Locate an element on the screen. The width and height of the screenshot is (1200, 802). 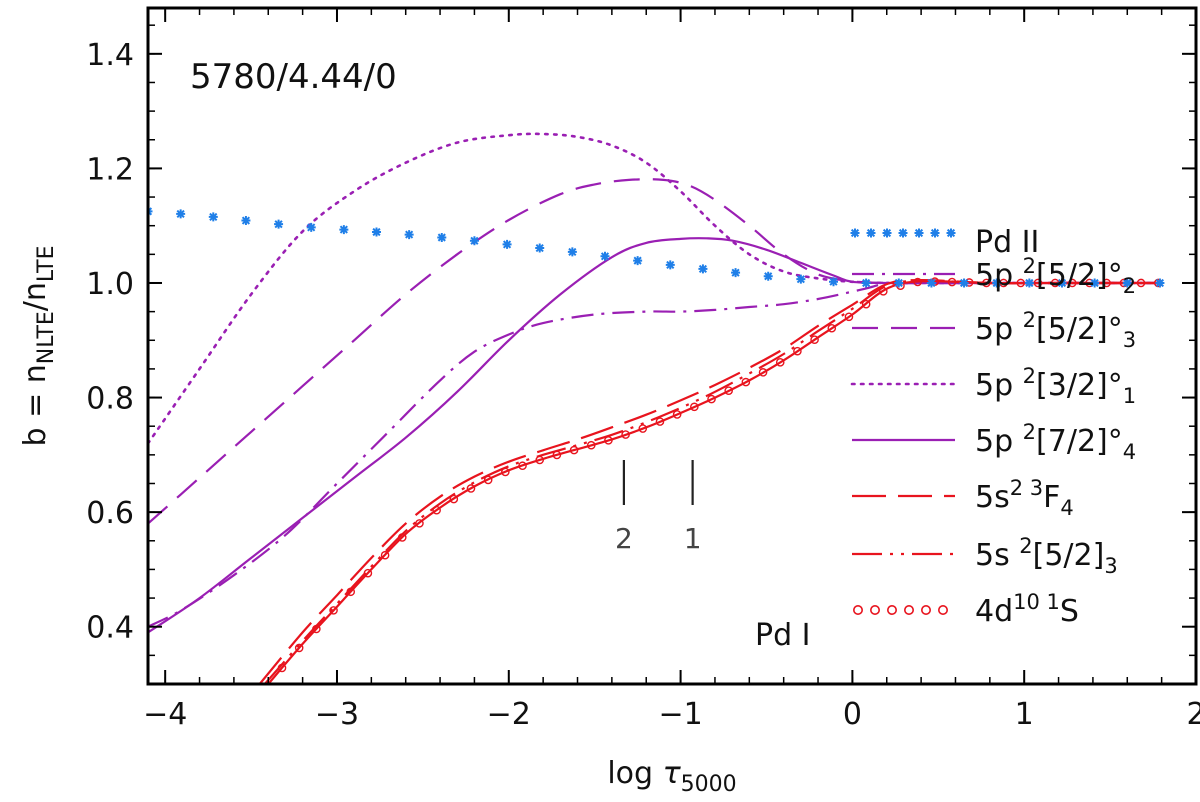
legend-label-part: 1 is located at coordinates (1129, 396).